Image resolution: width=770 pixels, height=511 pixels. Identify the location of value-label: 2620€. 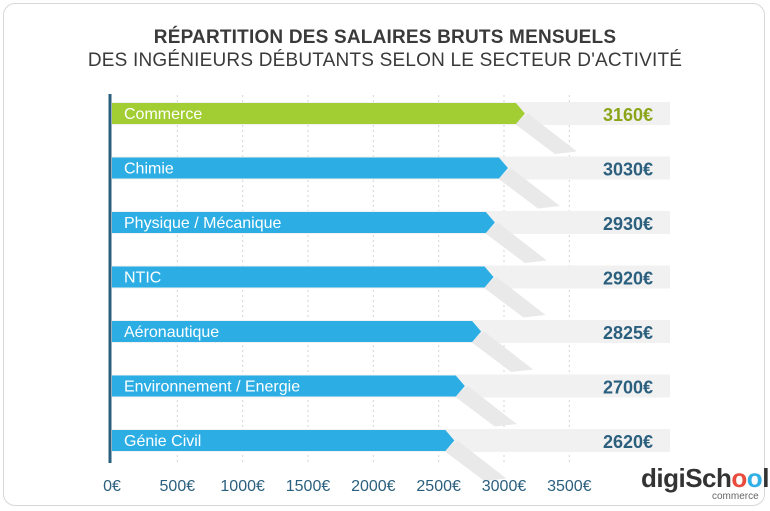
(628, 442).